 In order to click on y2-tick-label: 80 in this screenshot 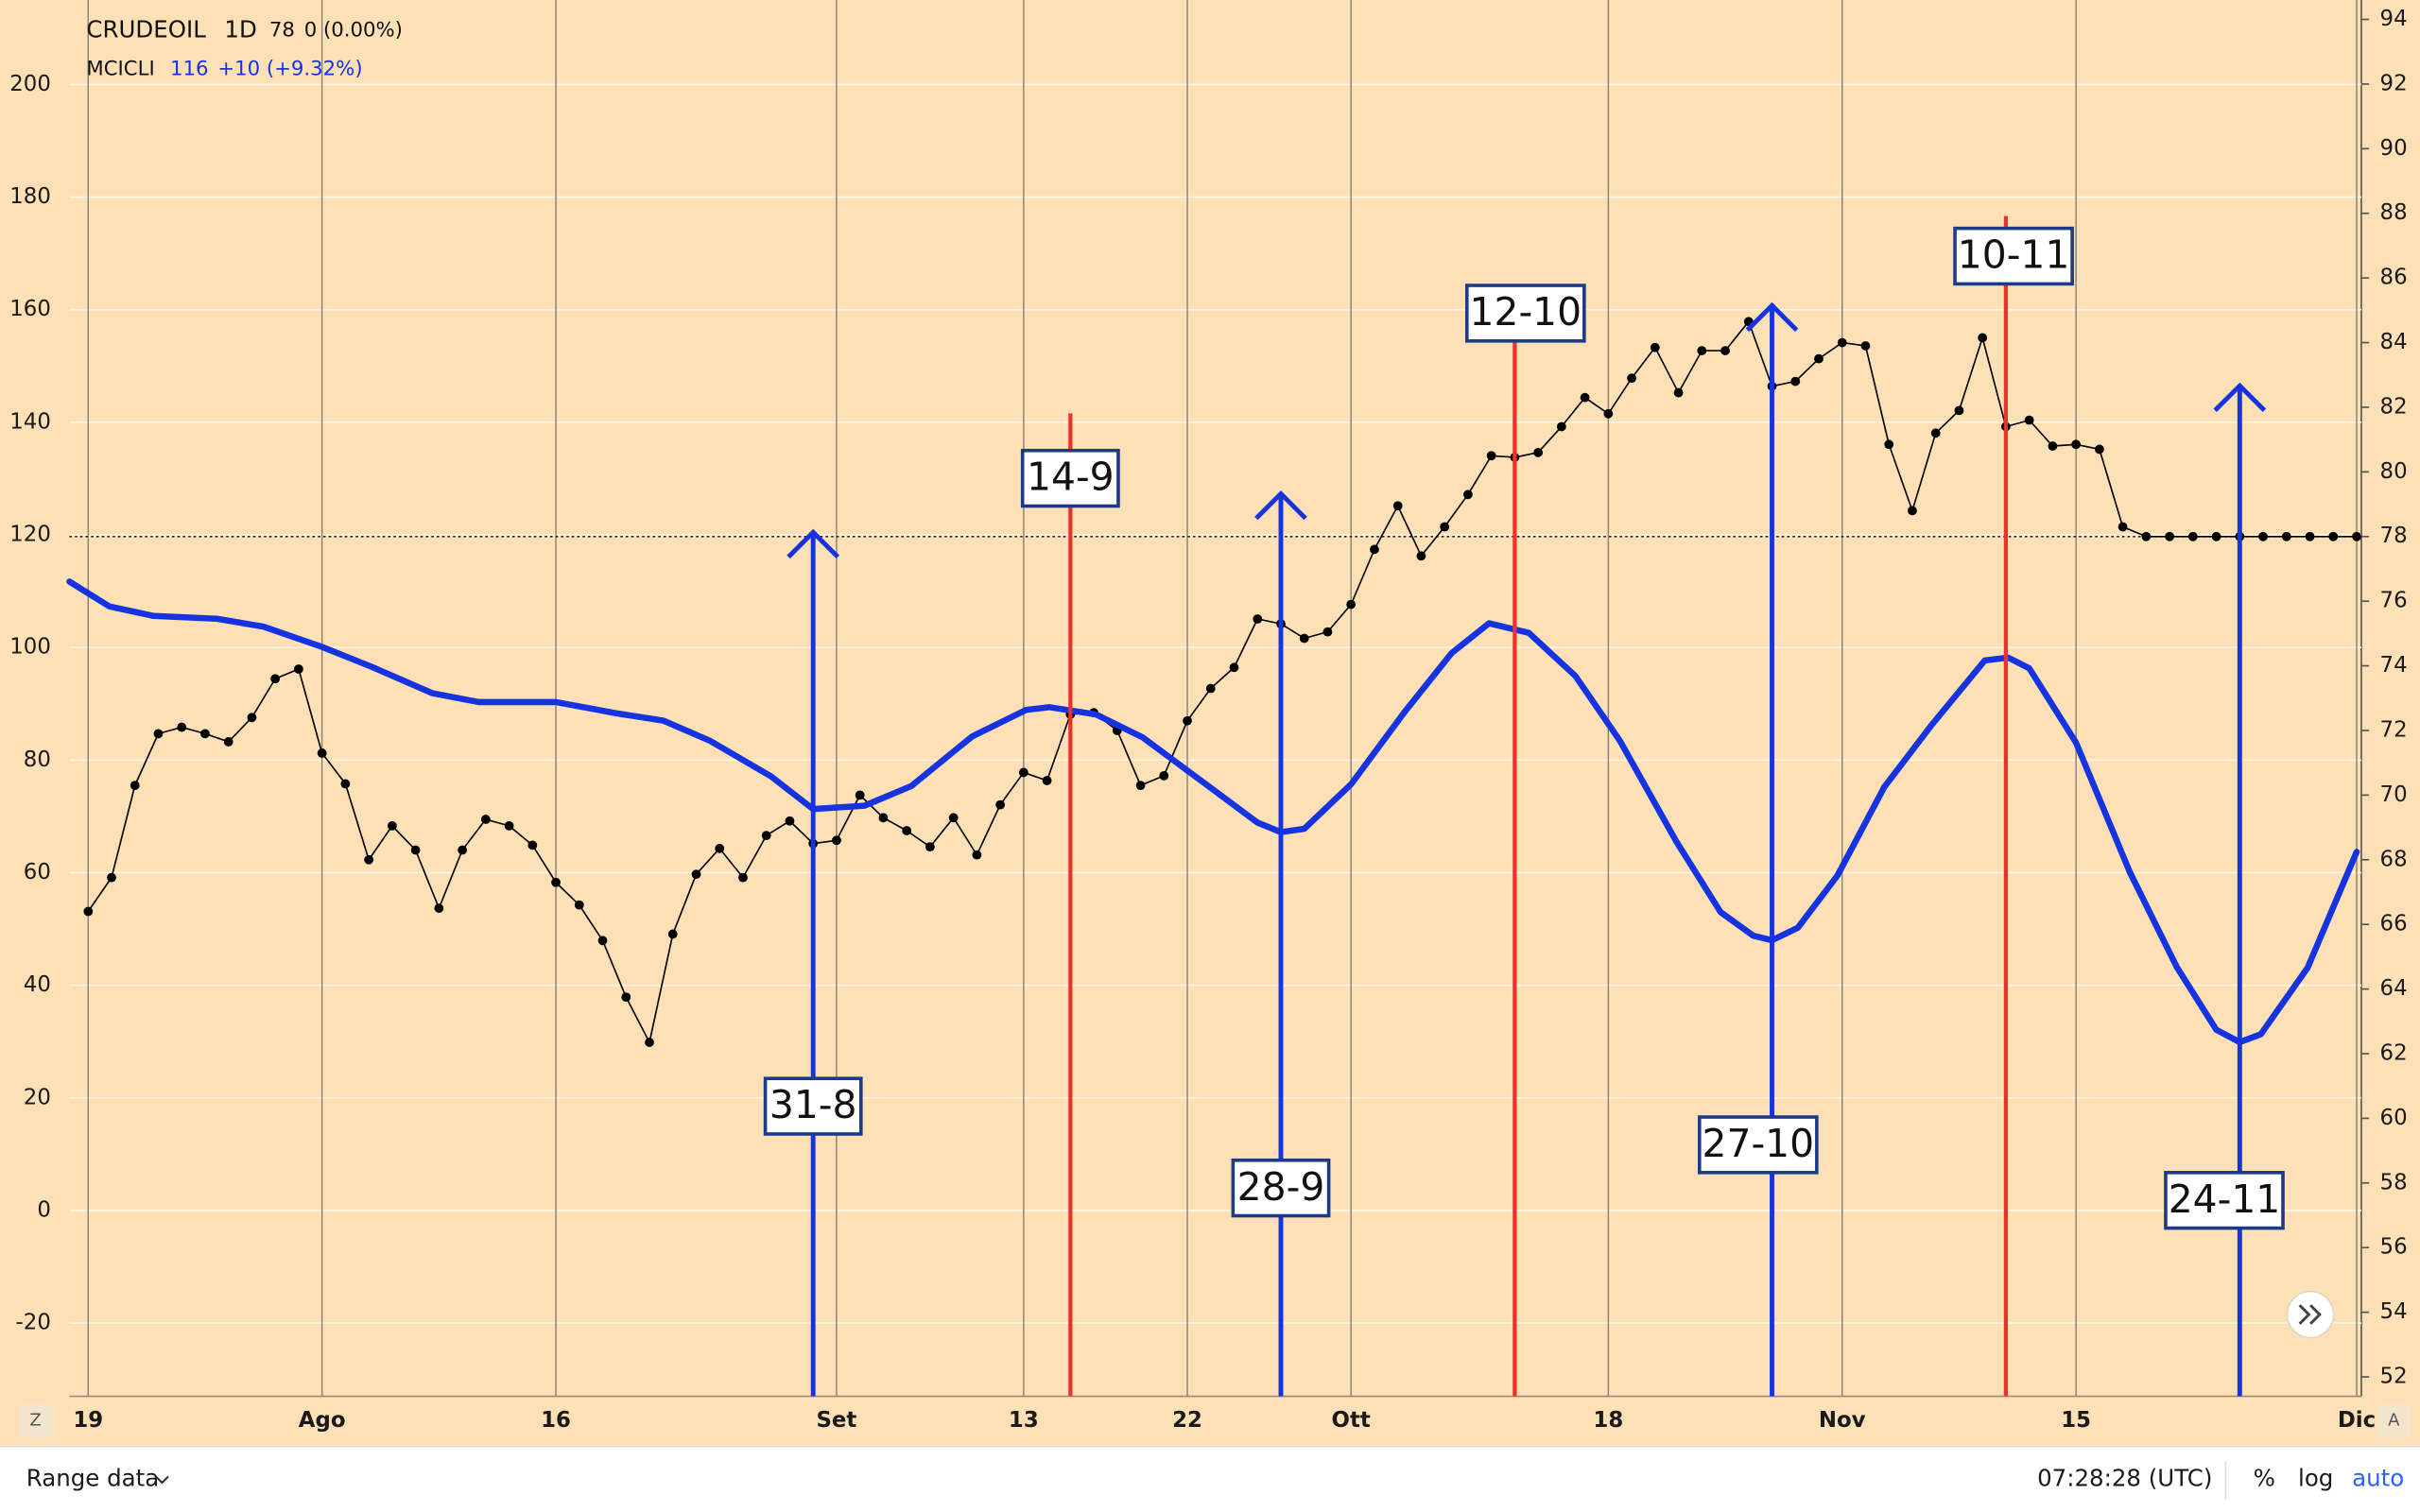, I will do `click(2394, 471)`.